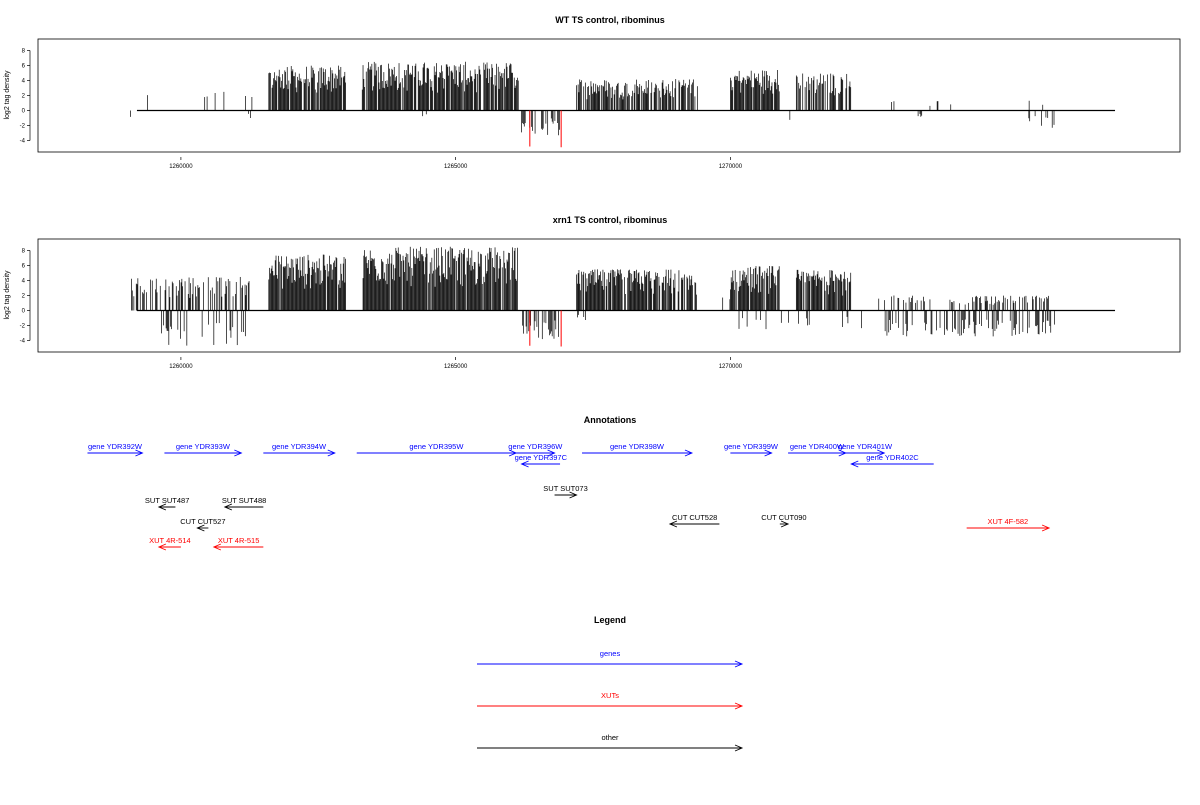 This screenshot has height=805, width=1200. I want to click on annotation-label: gene YDR398W, so click(637, 446).